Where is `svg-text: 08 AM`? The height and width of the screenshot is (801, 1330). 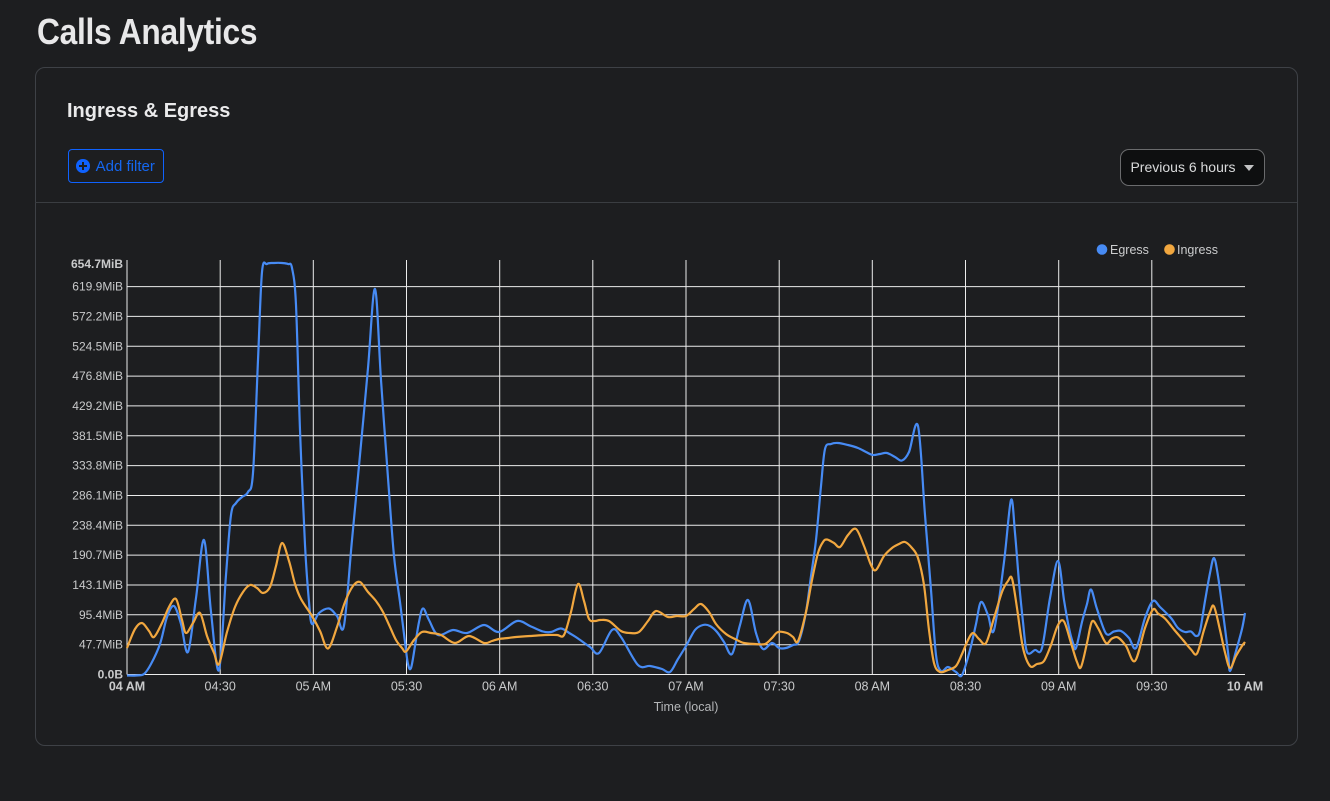 svg-text: 08 AM is located at coordinates (872, 687).